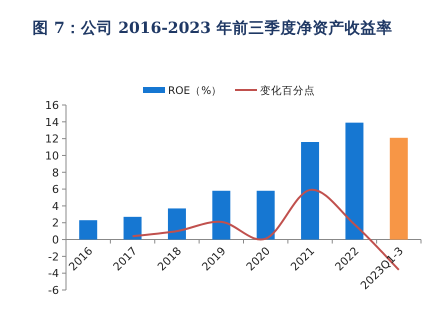 The height and width of the screenshot is (323, 425). I want to click on y-tick-label: 10, so click(52, 155).